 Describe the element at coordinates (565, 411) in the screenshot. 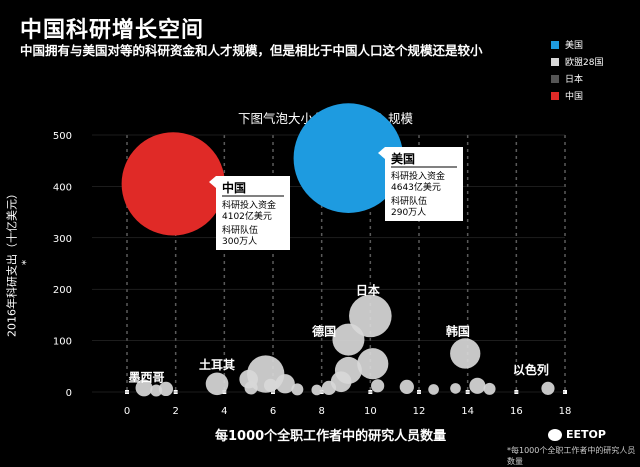

I see `x-tick-label: 18` at that location.